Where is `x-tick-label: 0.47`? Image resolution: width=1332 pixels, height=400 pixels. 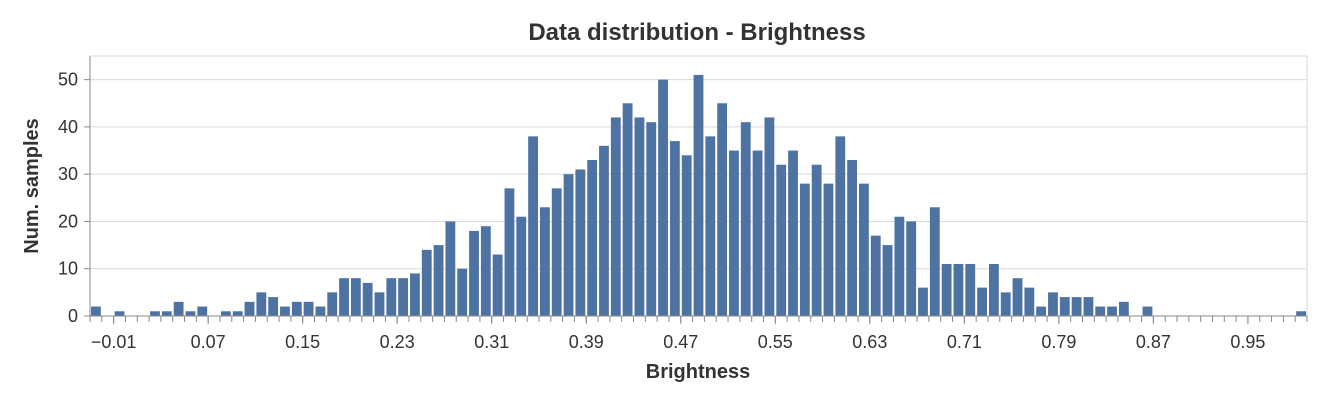
x-tick-label: 0.47 is located at coordinates (680, 342).